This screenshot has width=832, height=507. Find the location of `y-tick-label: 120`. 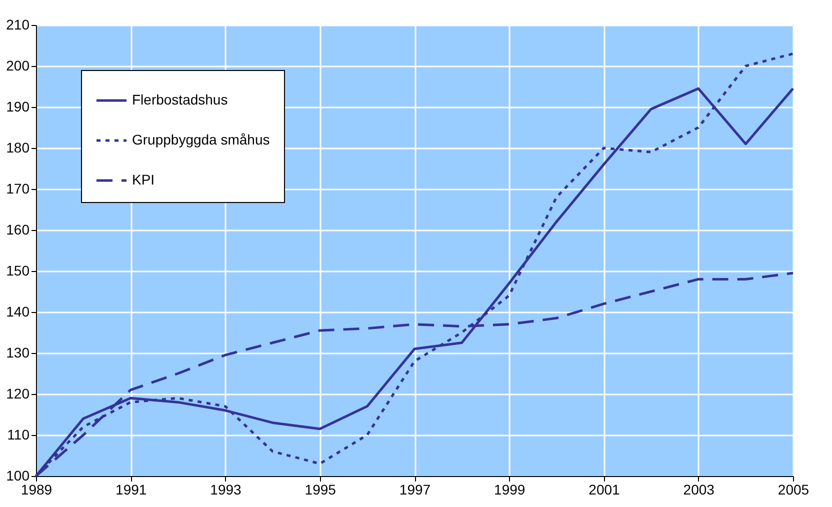

y-tick-label: 120 is located at coordinates (18, 394).